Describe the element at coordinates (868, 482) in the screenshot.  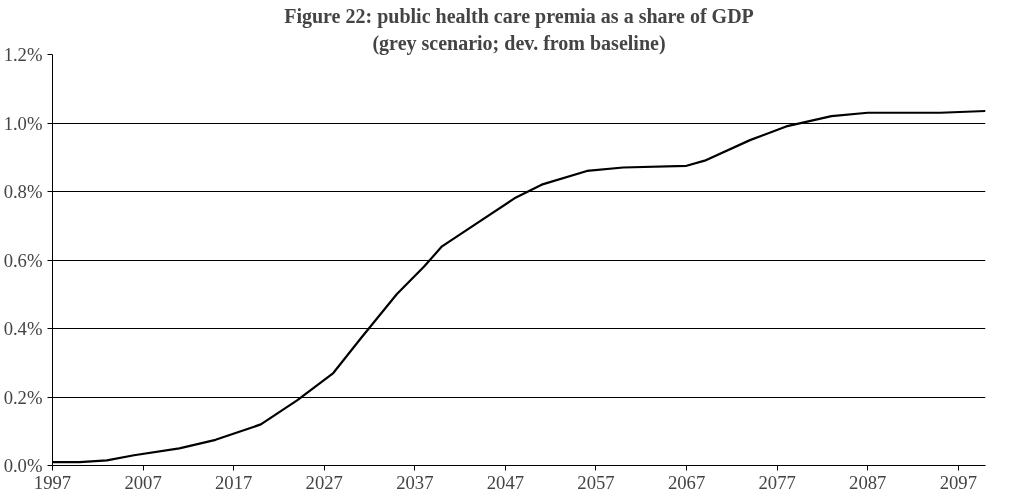
I see `x-tick-label: 2087` at that location.